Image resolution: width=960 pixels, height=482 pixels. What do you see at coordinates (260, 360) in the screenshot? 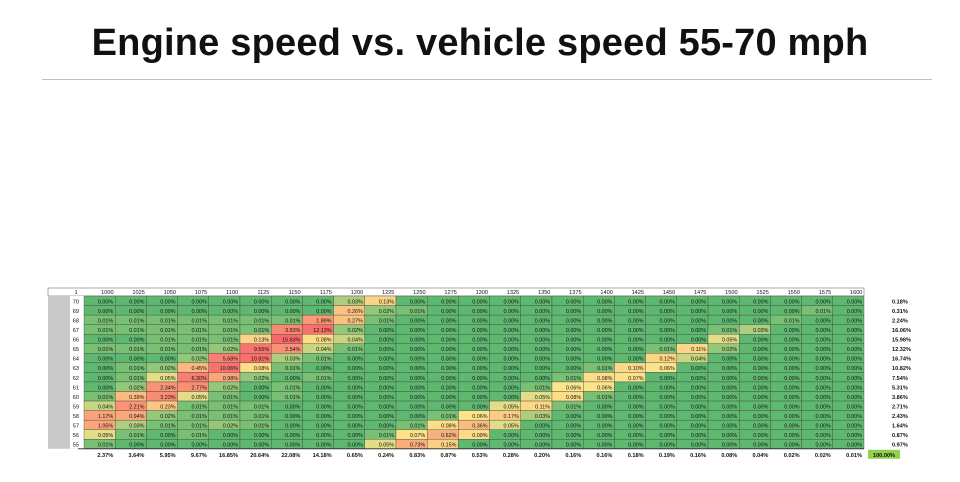
I see `heatmap-cell-value: 10.81%` at bounding box center [260, 360].